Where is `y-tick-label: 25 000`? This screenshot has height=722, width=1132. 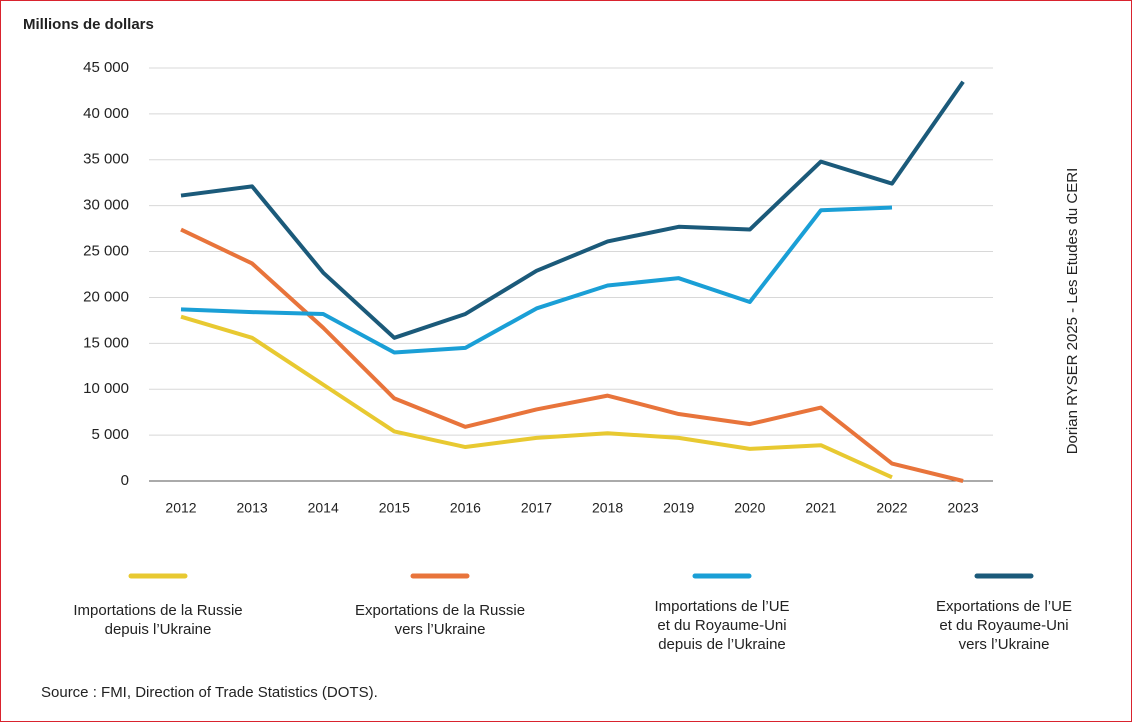 y-tick-label: 25 000 is located at coordinates (106, 251).